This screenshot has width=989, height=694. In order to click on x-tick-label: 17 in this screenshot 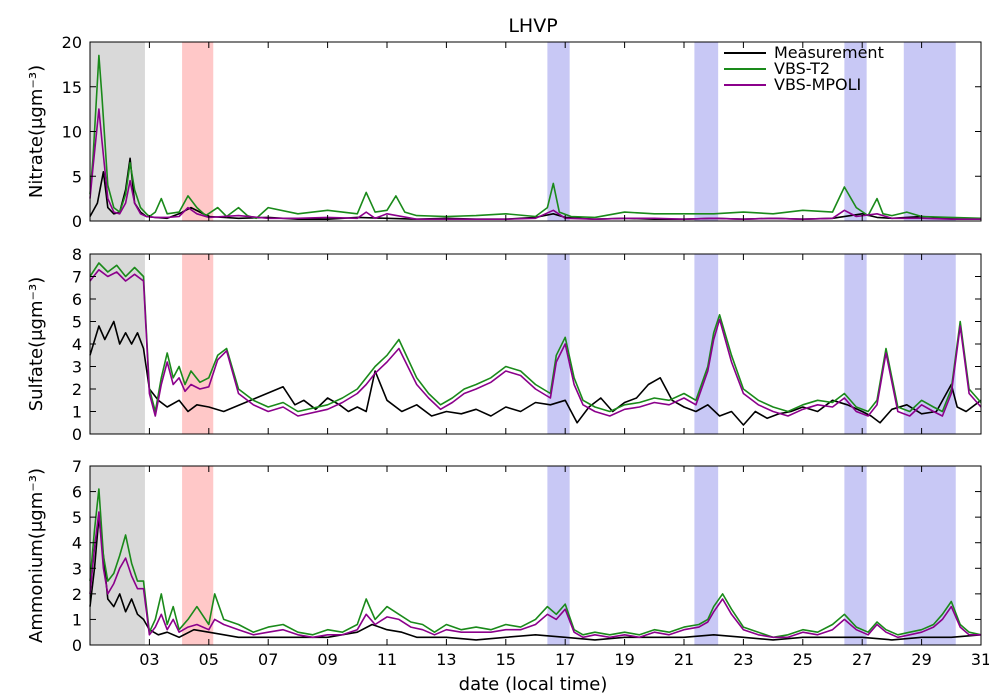, I will do `click(565, 659)`.